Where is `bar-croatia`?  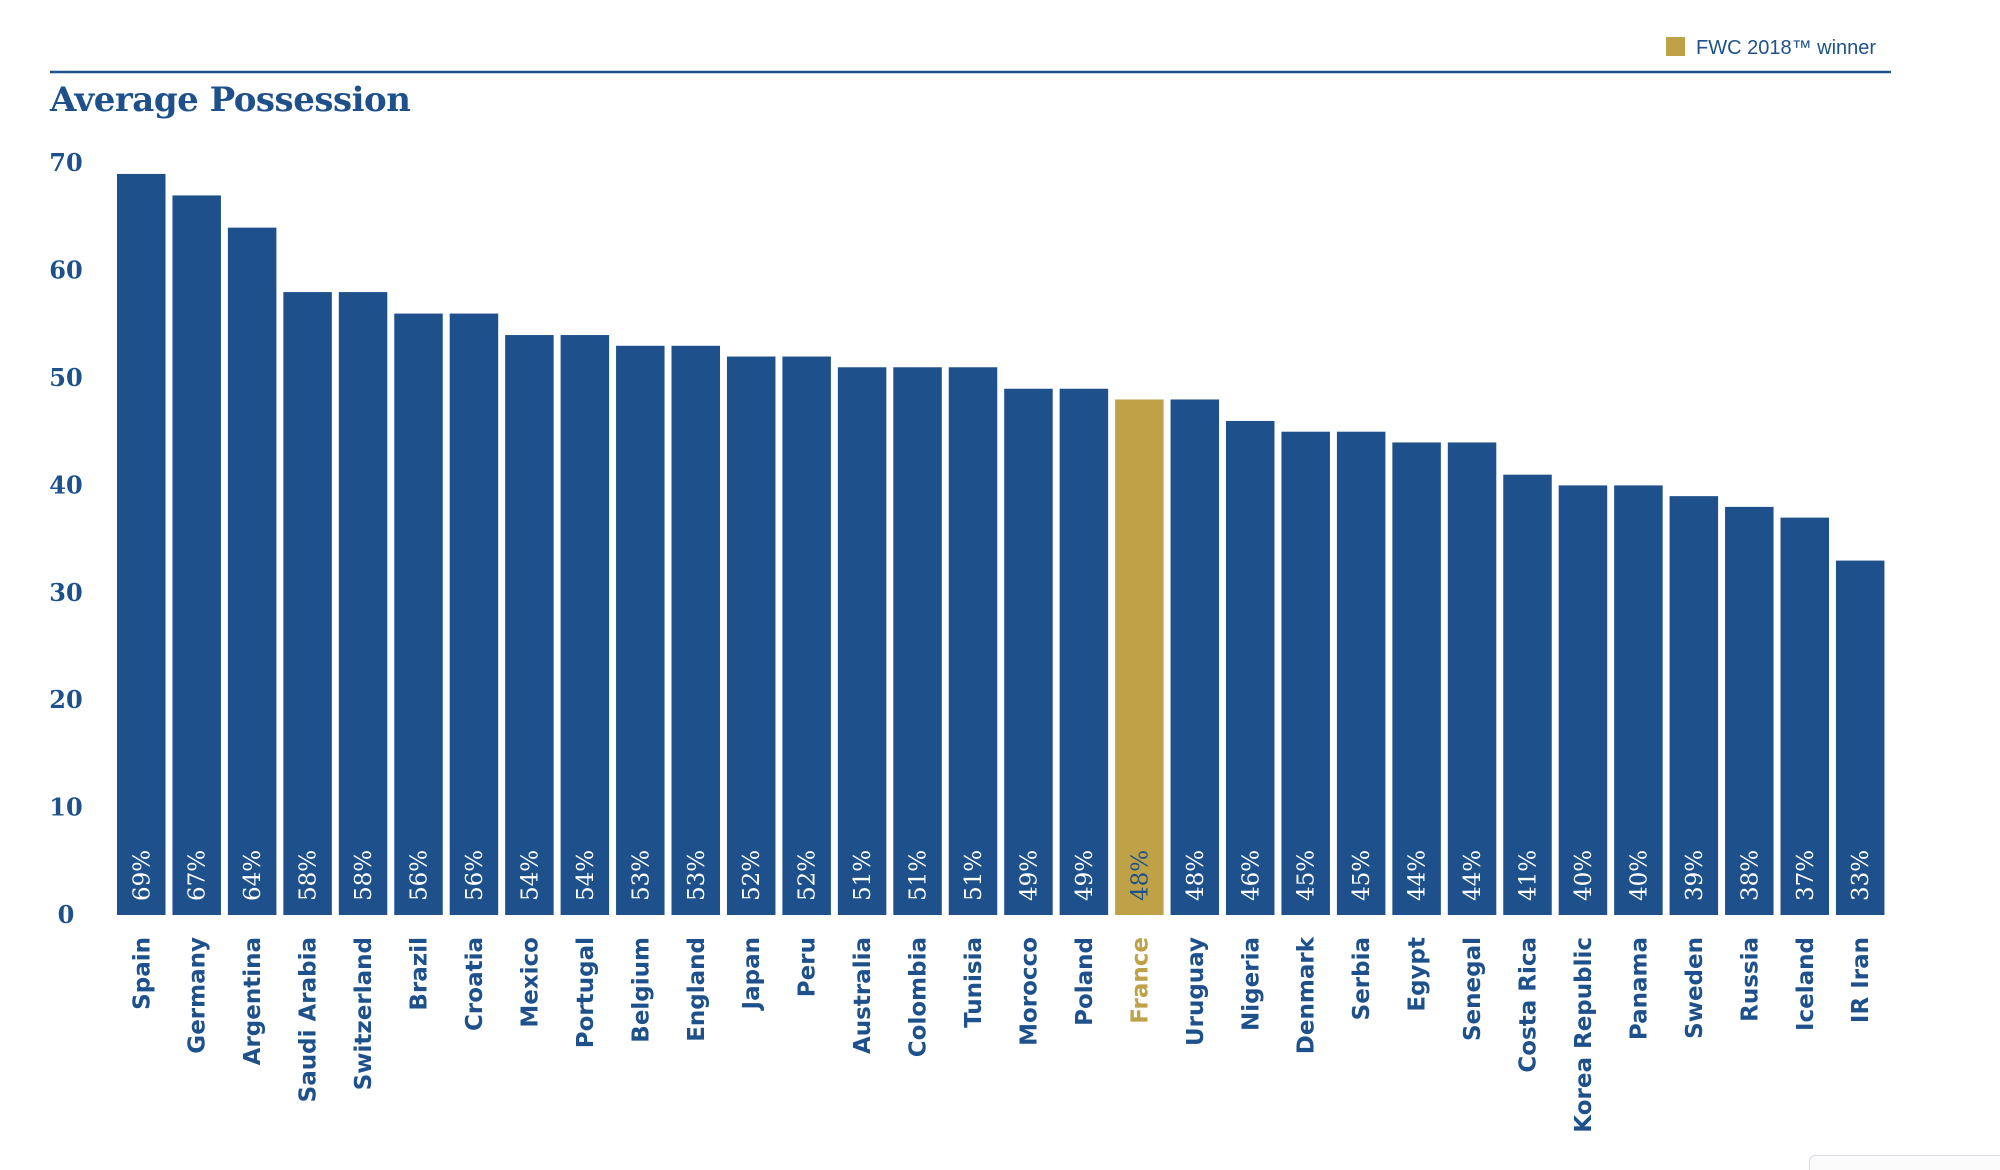 bar-croatia is located at coordinates (474, 614).